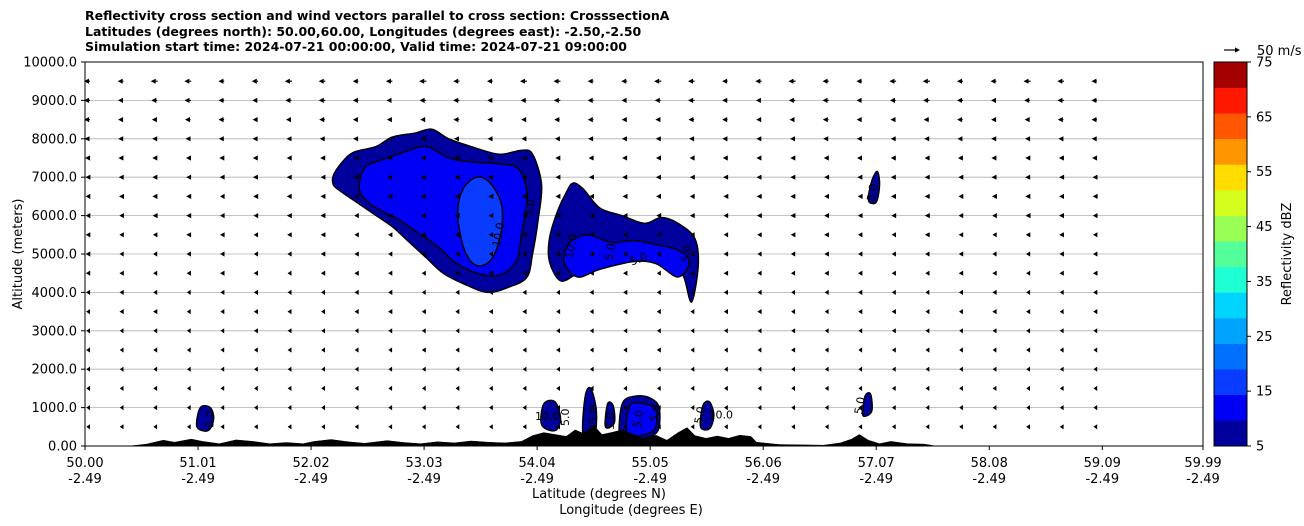 This screenshot has height=526, width=1304. I want to click on colorbar-tick-label: 35, so click(1264, 282).